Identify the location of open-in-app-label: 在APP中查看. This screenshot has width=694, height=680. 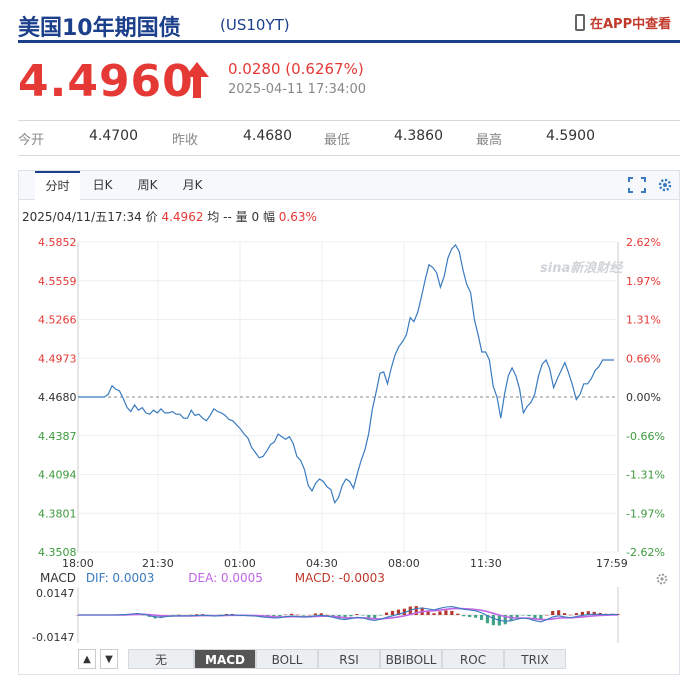
(631, 24).